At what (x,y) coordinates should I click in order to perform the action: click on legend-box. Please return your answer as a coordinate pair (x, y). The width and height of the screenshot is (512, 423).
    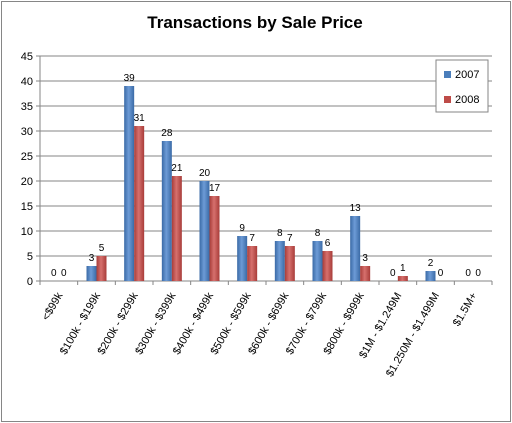
    Looking at the image, I should click on (462, 86).